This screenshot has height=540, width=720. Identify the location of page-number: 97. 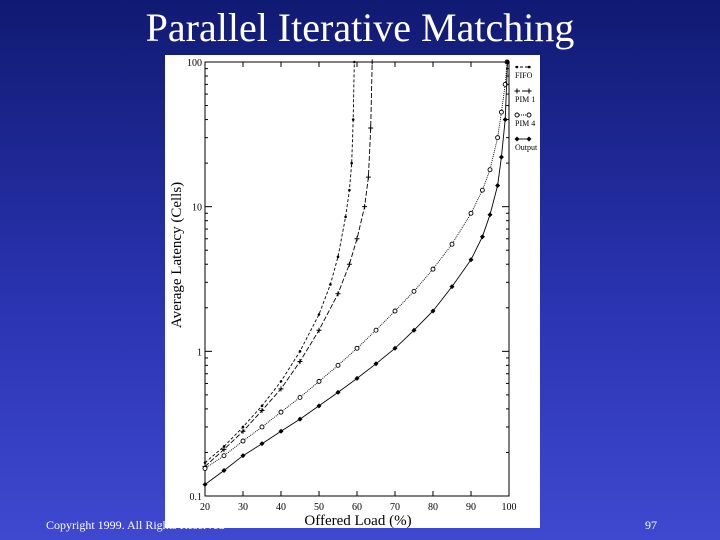
(651, 525).